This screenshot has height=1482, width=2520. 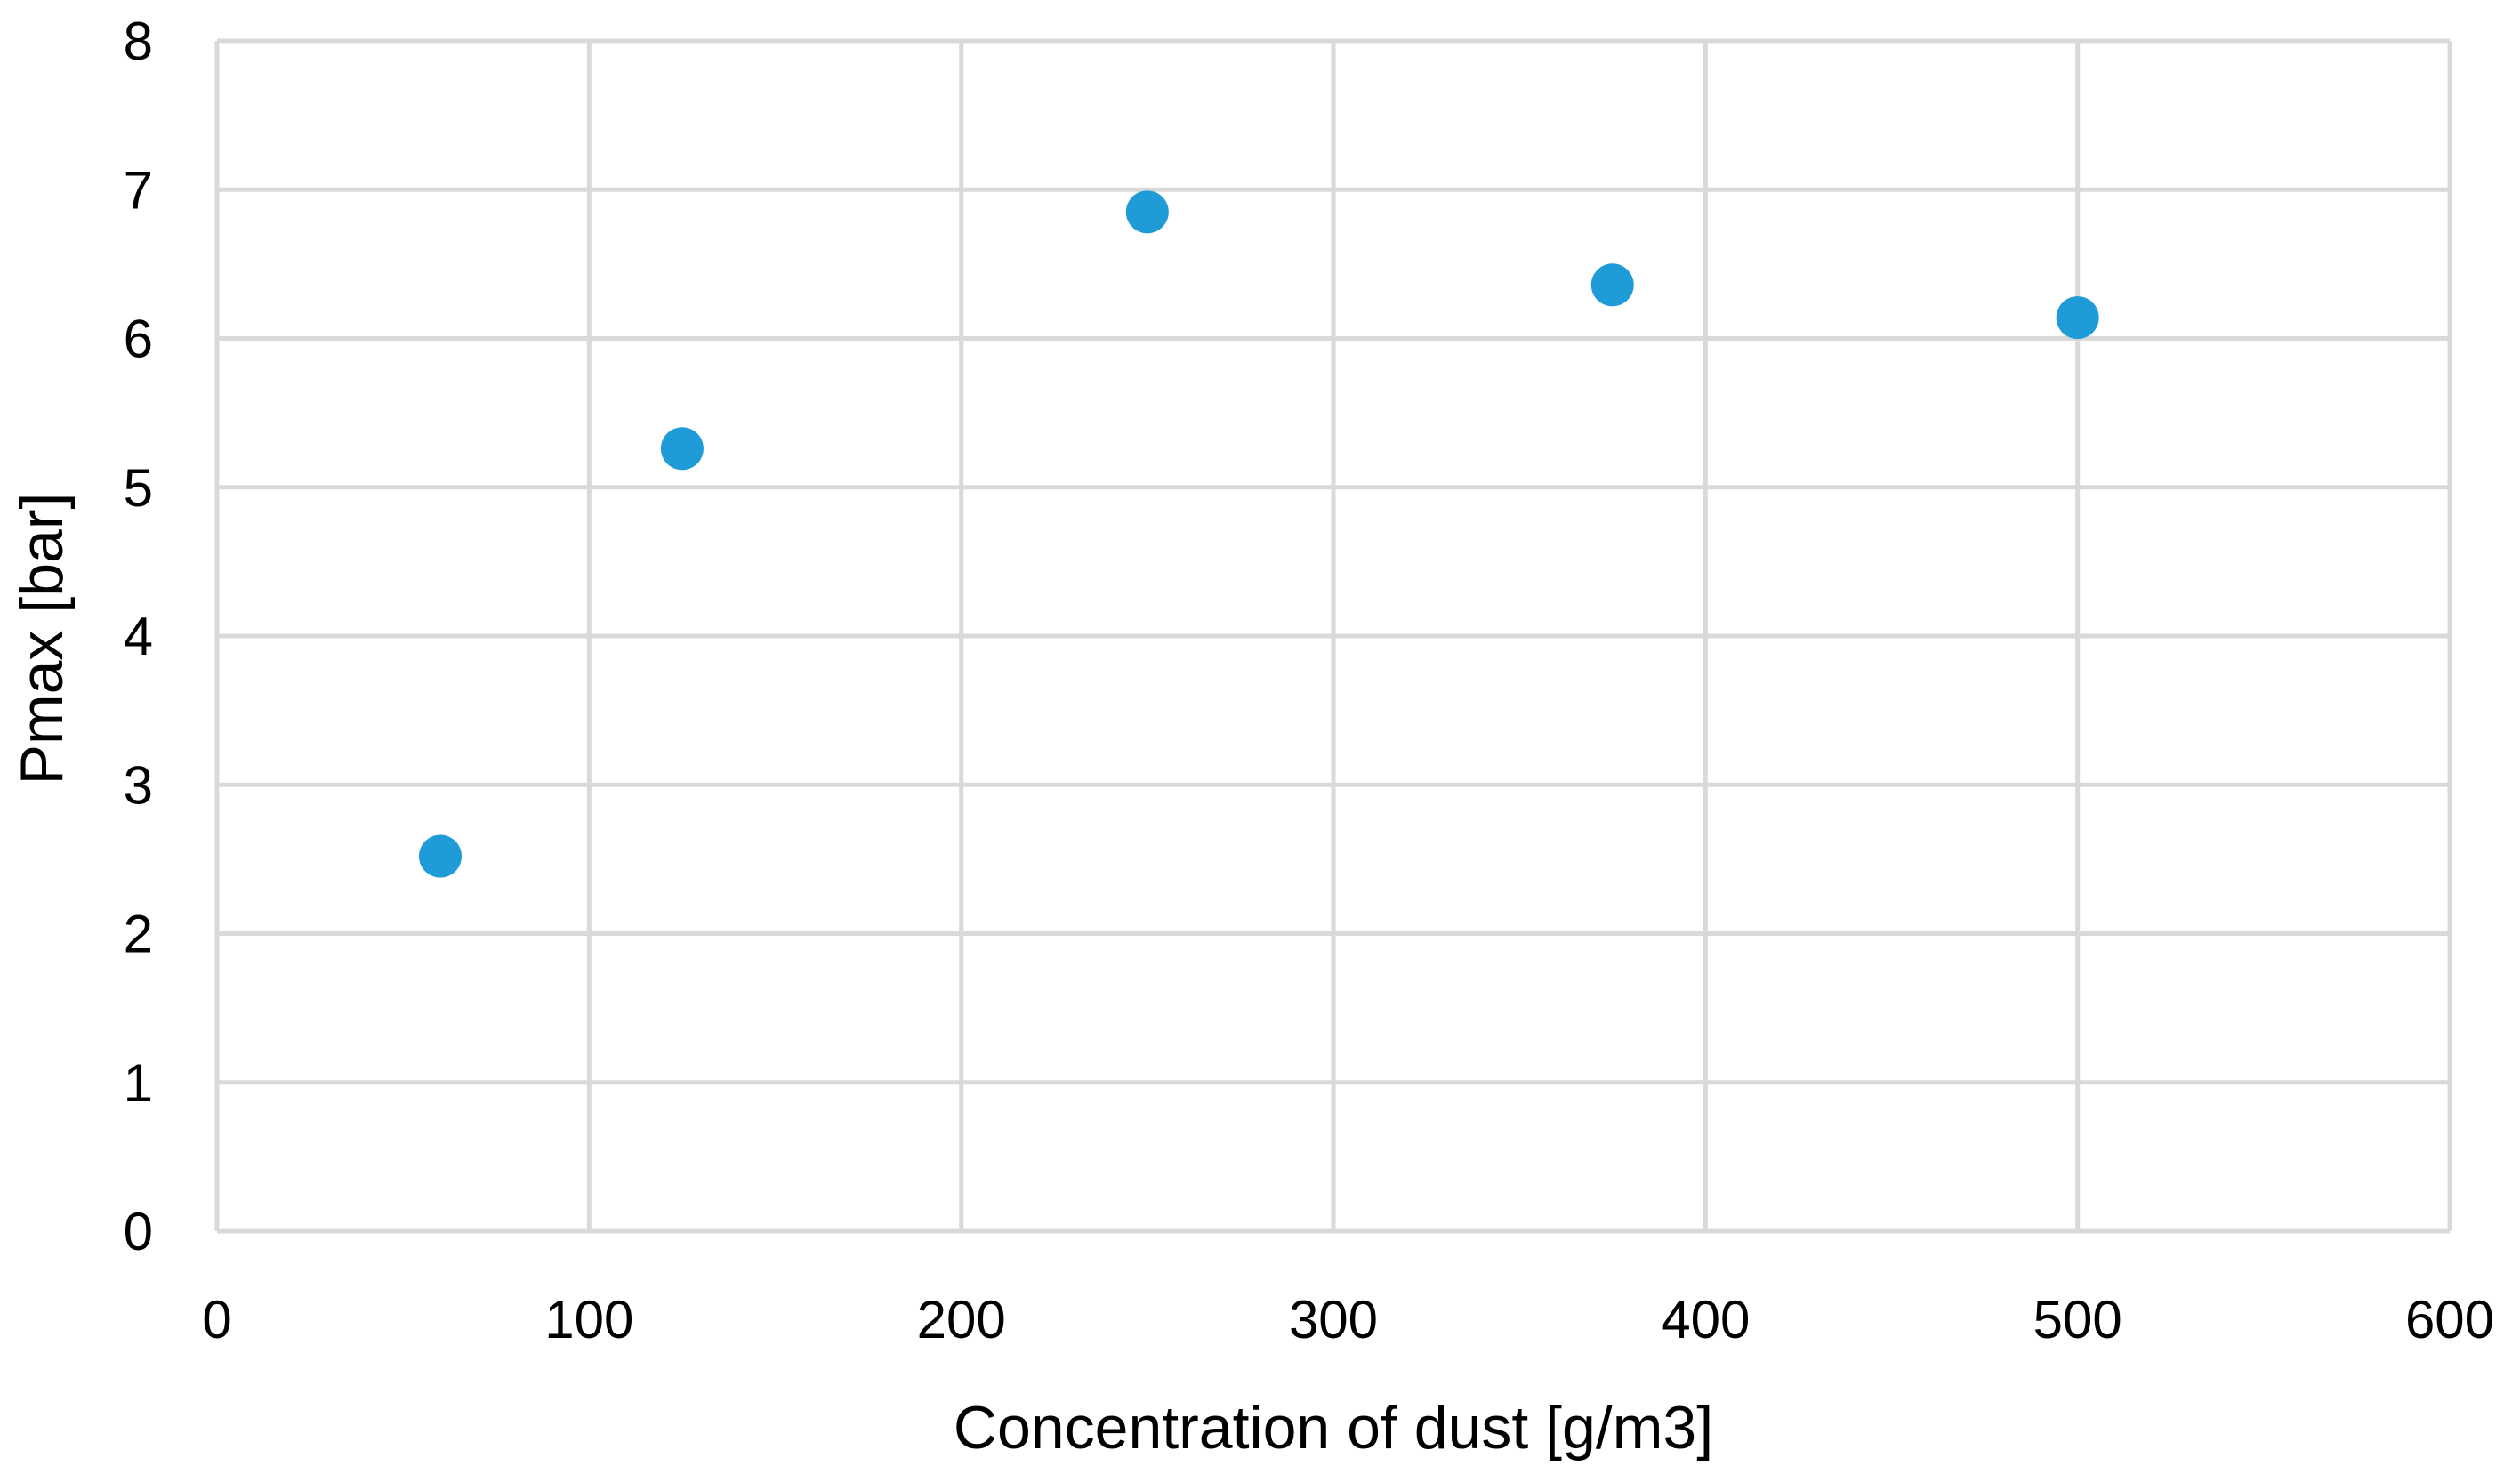 What do you see at coordinates (138, 190) in the screenshot?
I see `y-tick-label: 7` at bounding box center [138, 190].